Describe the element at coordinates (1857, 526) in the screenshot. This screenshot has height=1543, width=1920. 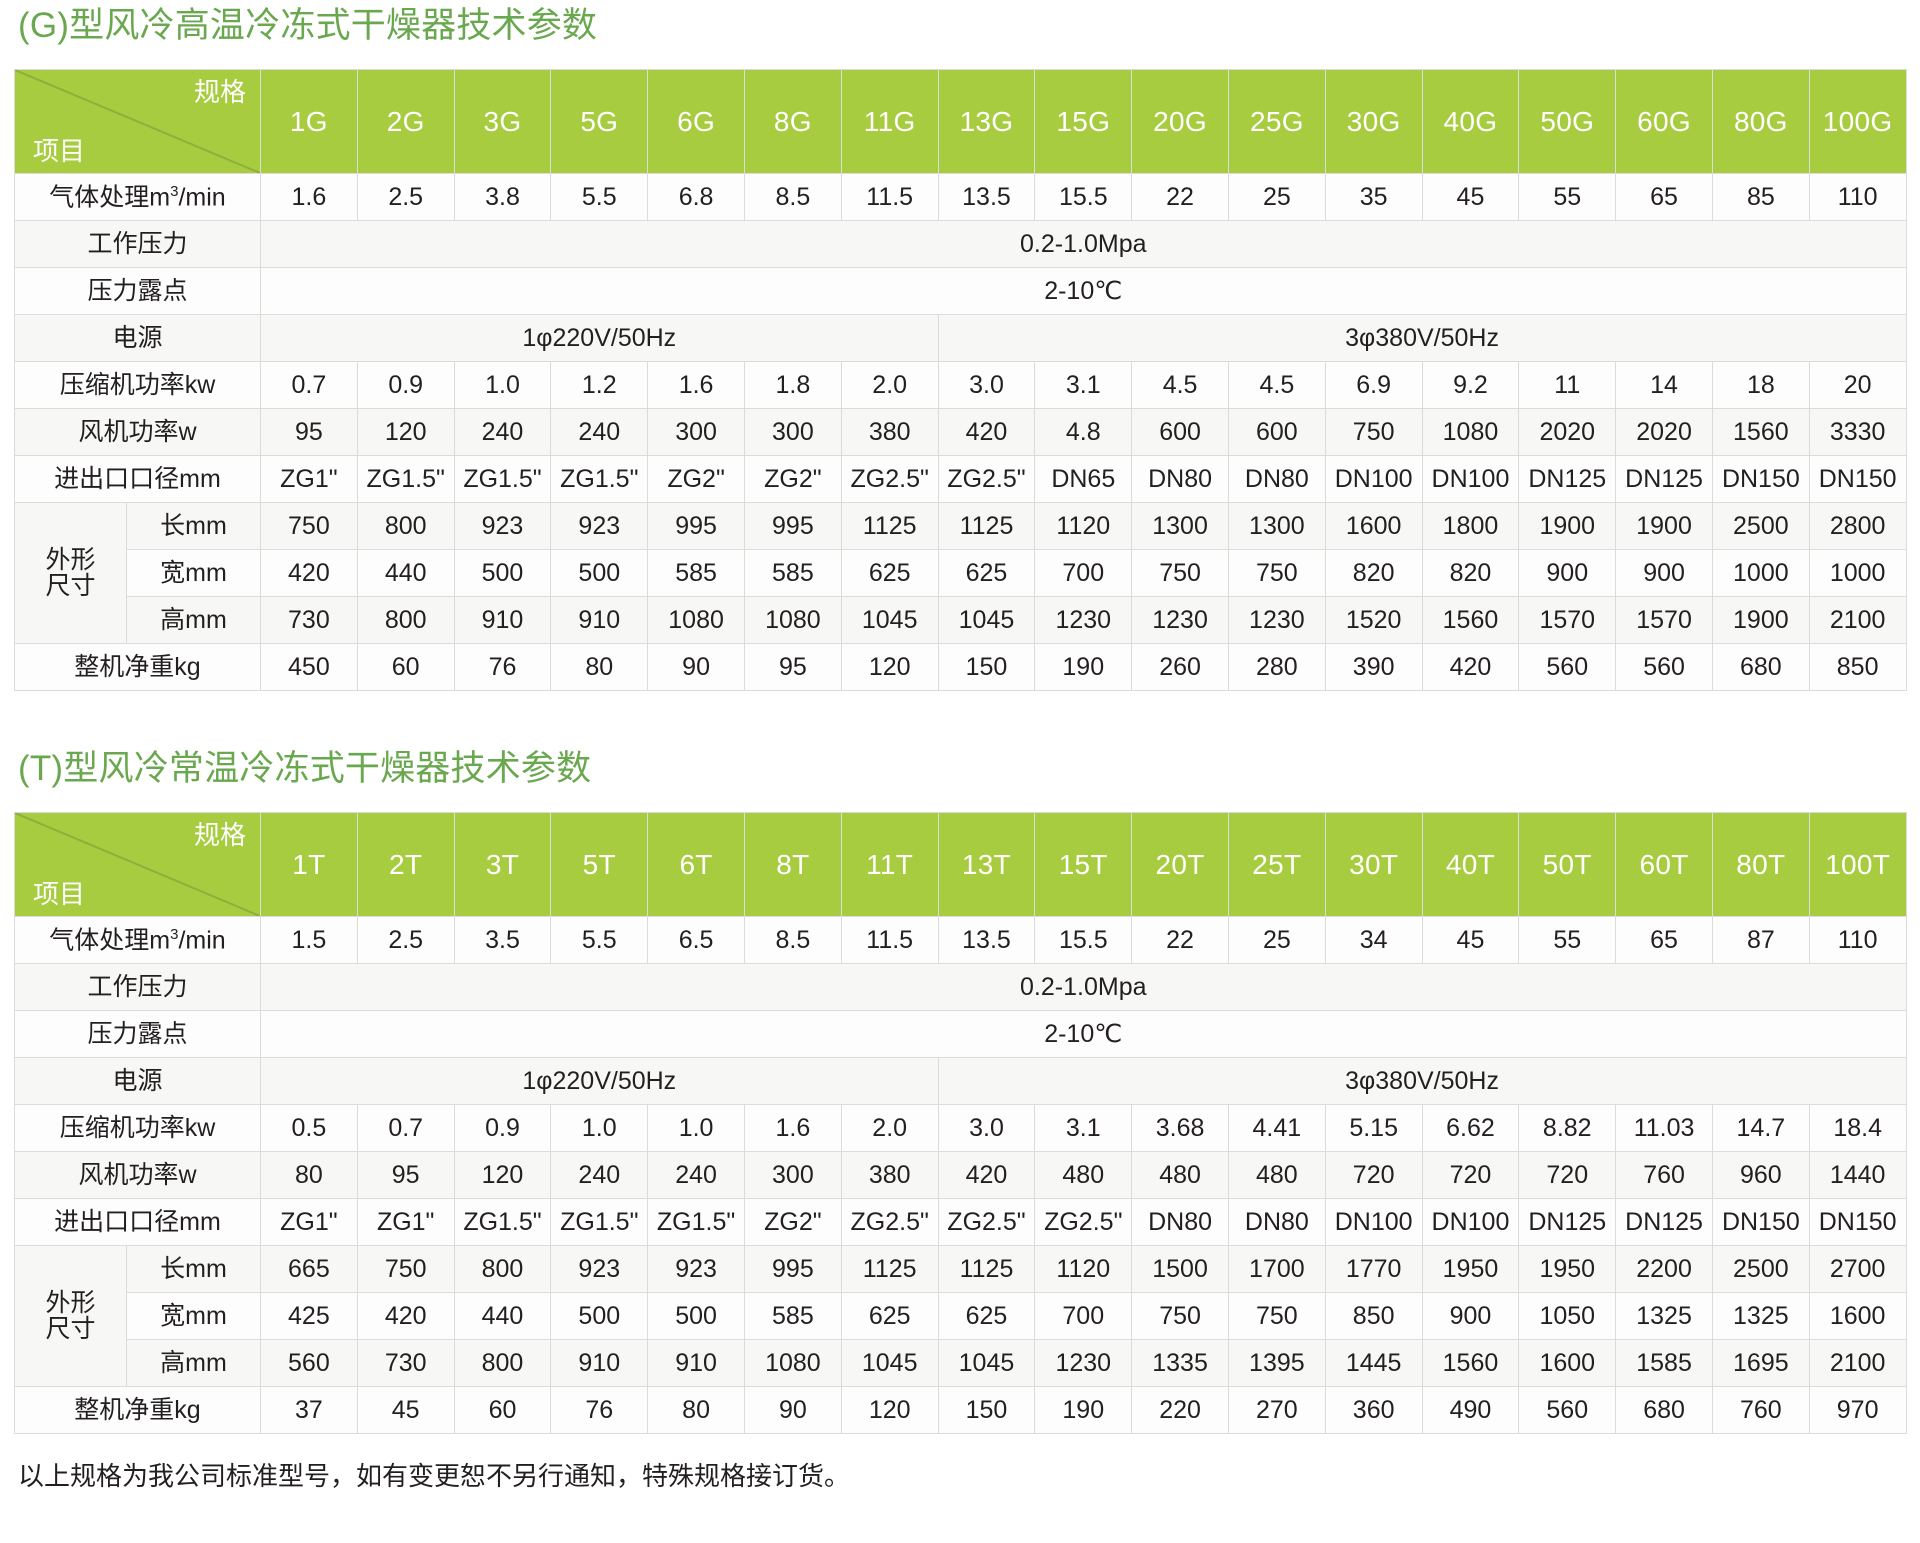
I see `cell-value: 2800` at that location.